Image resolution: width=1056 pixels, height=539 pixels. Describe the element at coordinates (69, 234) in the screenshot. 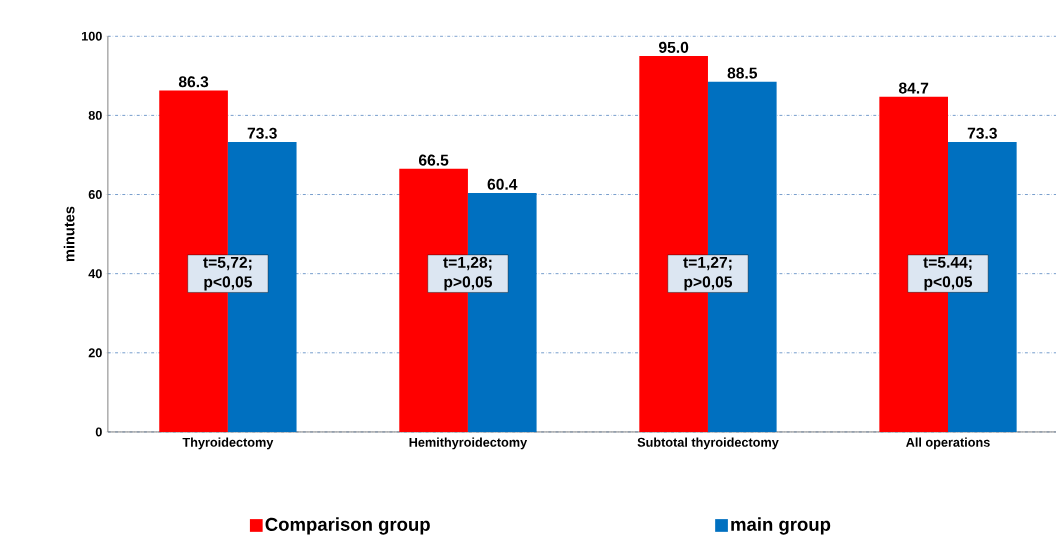

I see `y-axis-title: minutes` at that location.